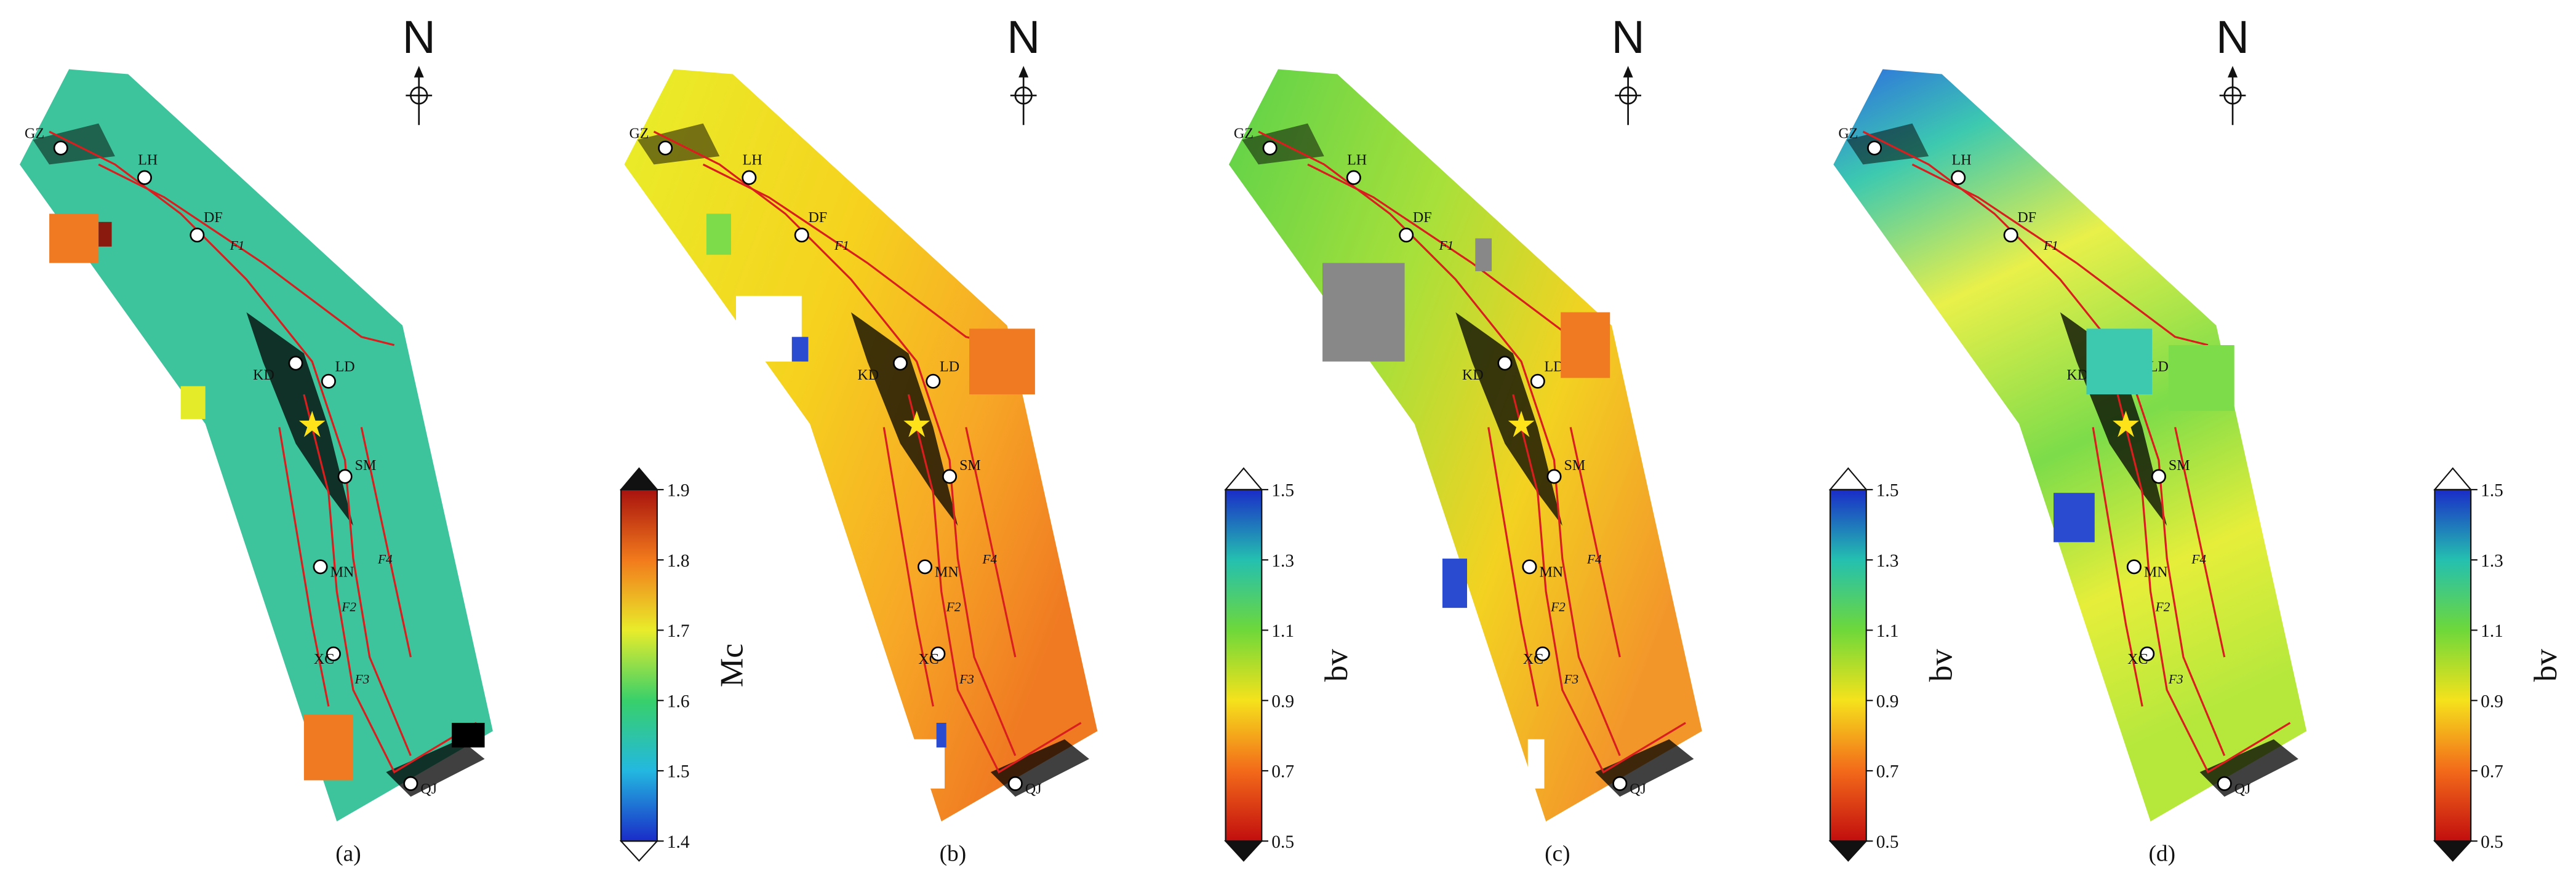 This screenshot has height=884, width=2576. What do you see at coordinates (678, 631) in the screenshot?
I see `colorbar-tick-label: 1.7` at bounding box center [678, 631].